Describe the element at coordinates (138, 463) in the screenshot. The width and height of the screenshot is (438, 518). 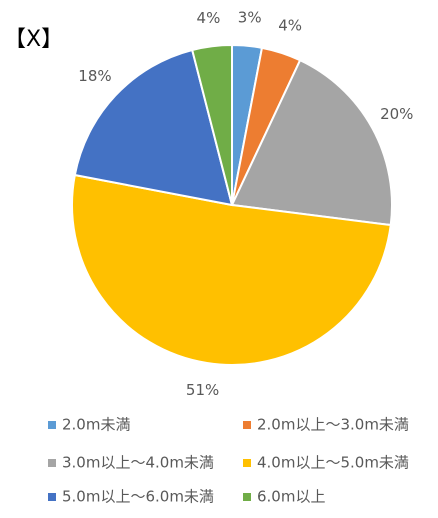
I see `legend-label: 3.0m以上～4.0m未満` at that location.